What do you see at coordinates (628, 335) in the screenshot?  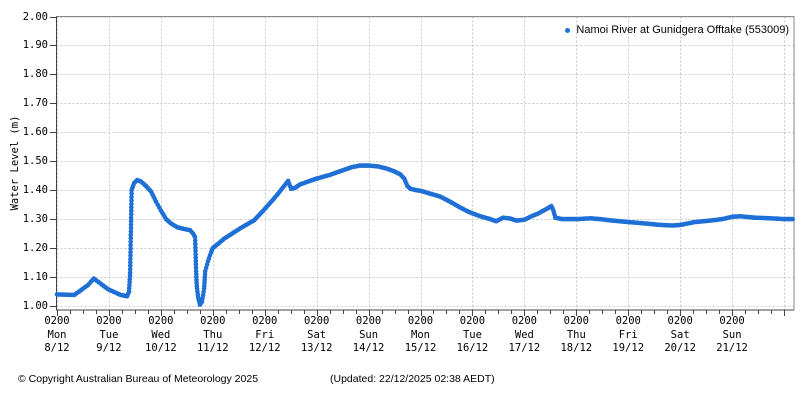 I see `x-tick-label: 0200 Fri 19/12` at bounding box center [628, 335].